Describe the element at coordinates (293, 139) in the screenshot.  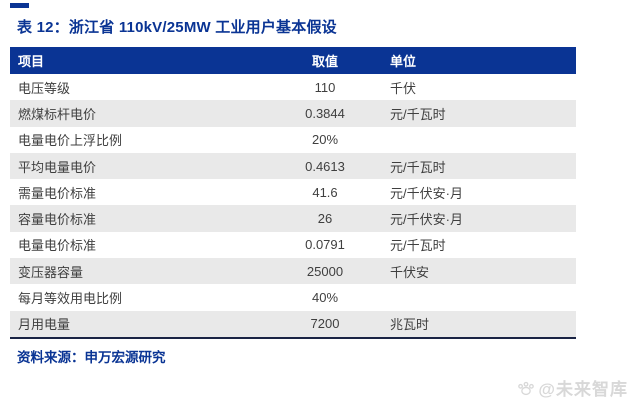
I see `table-row: 电量电价上浮比例 20%` at that location.